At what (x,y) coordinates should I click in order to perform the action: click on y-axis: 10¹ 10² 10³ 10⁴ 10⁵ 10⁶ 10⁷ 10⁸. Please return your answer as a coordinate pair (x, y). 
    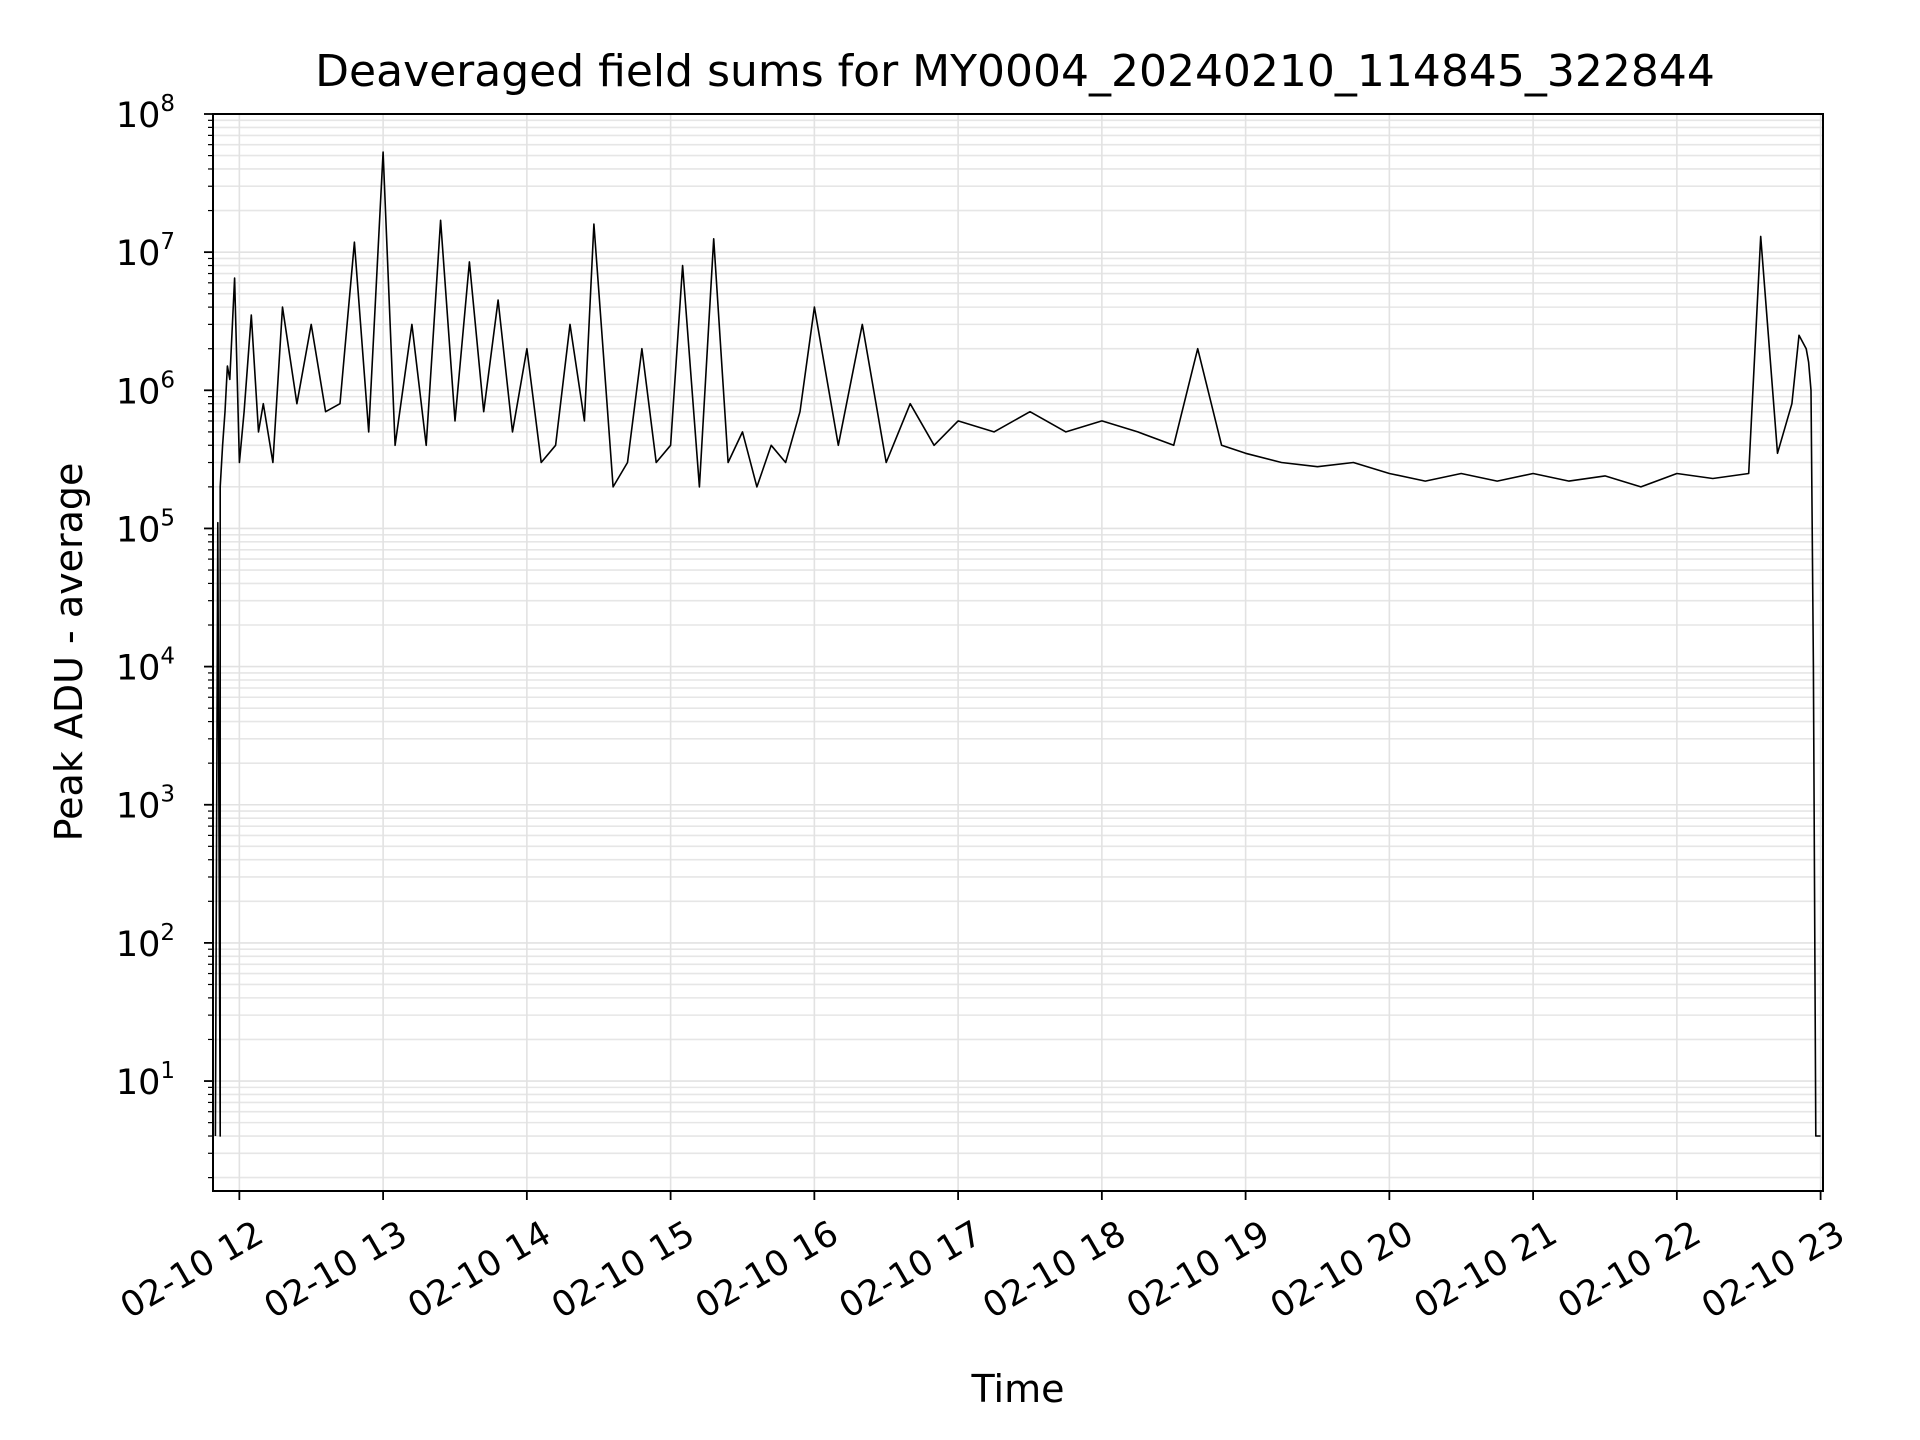
    Looking at the image, I should click on (164, 635).